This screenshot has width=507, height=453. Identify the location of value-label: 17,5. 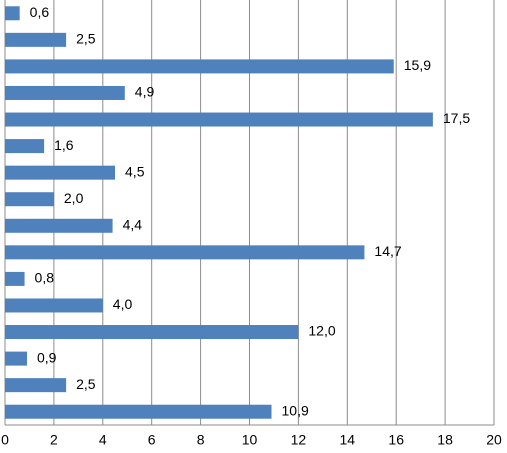
(456, 118).